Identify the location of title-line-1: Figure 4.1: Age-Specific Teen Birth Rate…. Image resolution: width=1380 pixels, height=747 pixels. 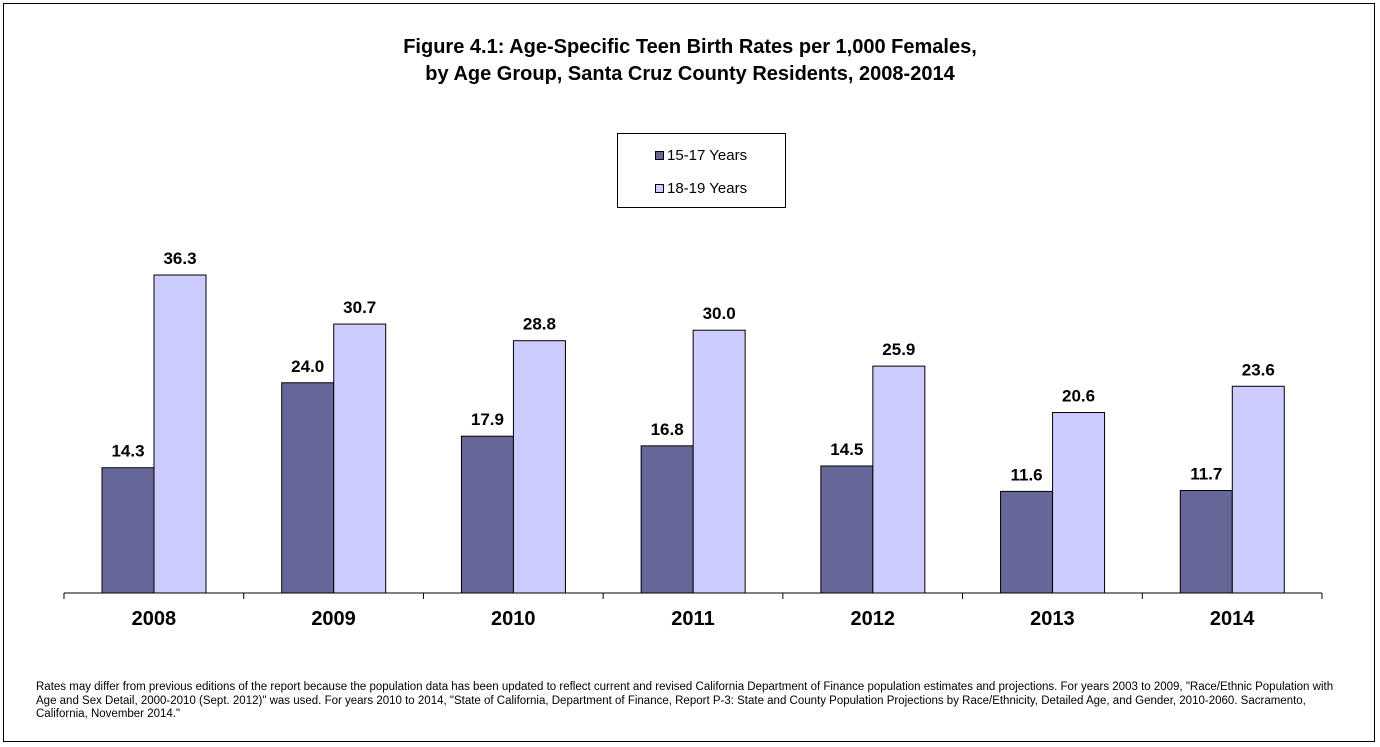
(690, 47).